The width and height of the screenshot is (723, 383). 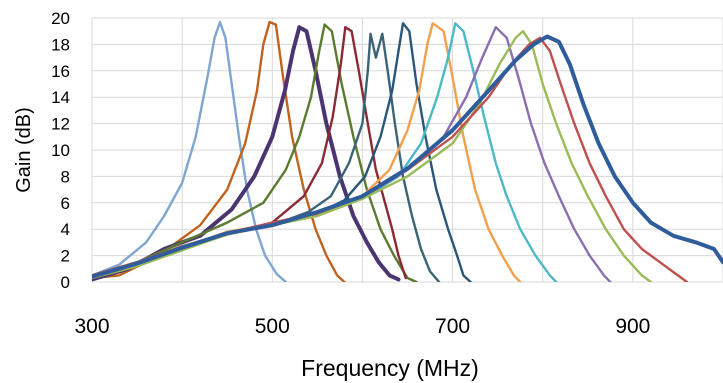 I want to click on x-axis-label: Frequency (MHz), so click(x=390, y=368).